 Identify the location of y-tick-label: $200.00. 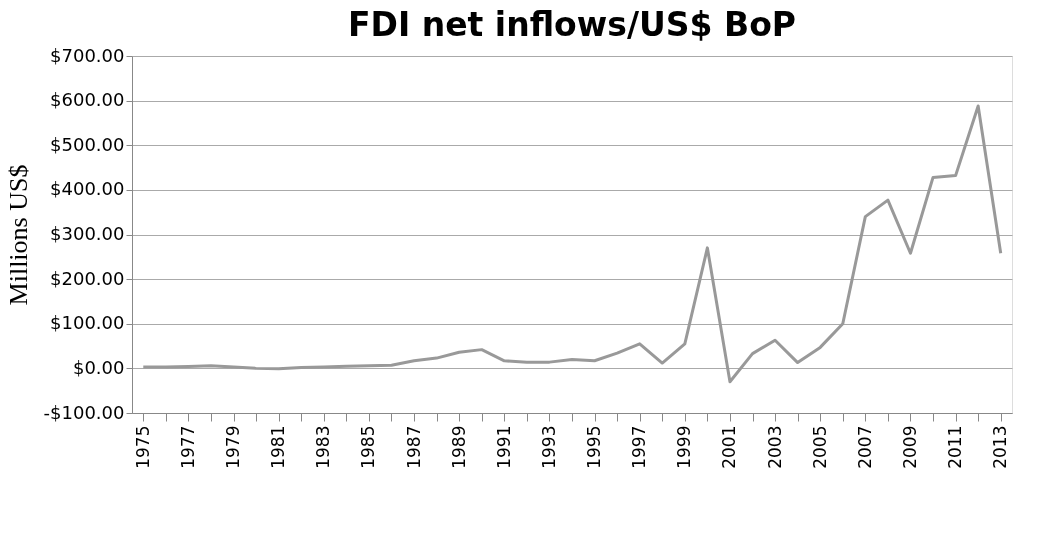
(87, 278).